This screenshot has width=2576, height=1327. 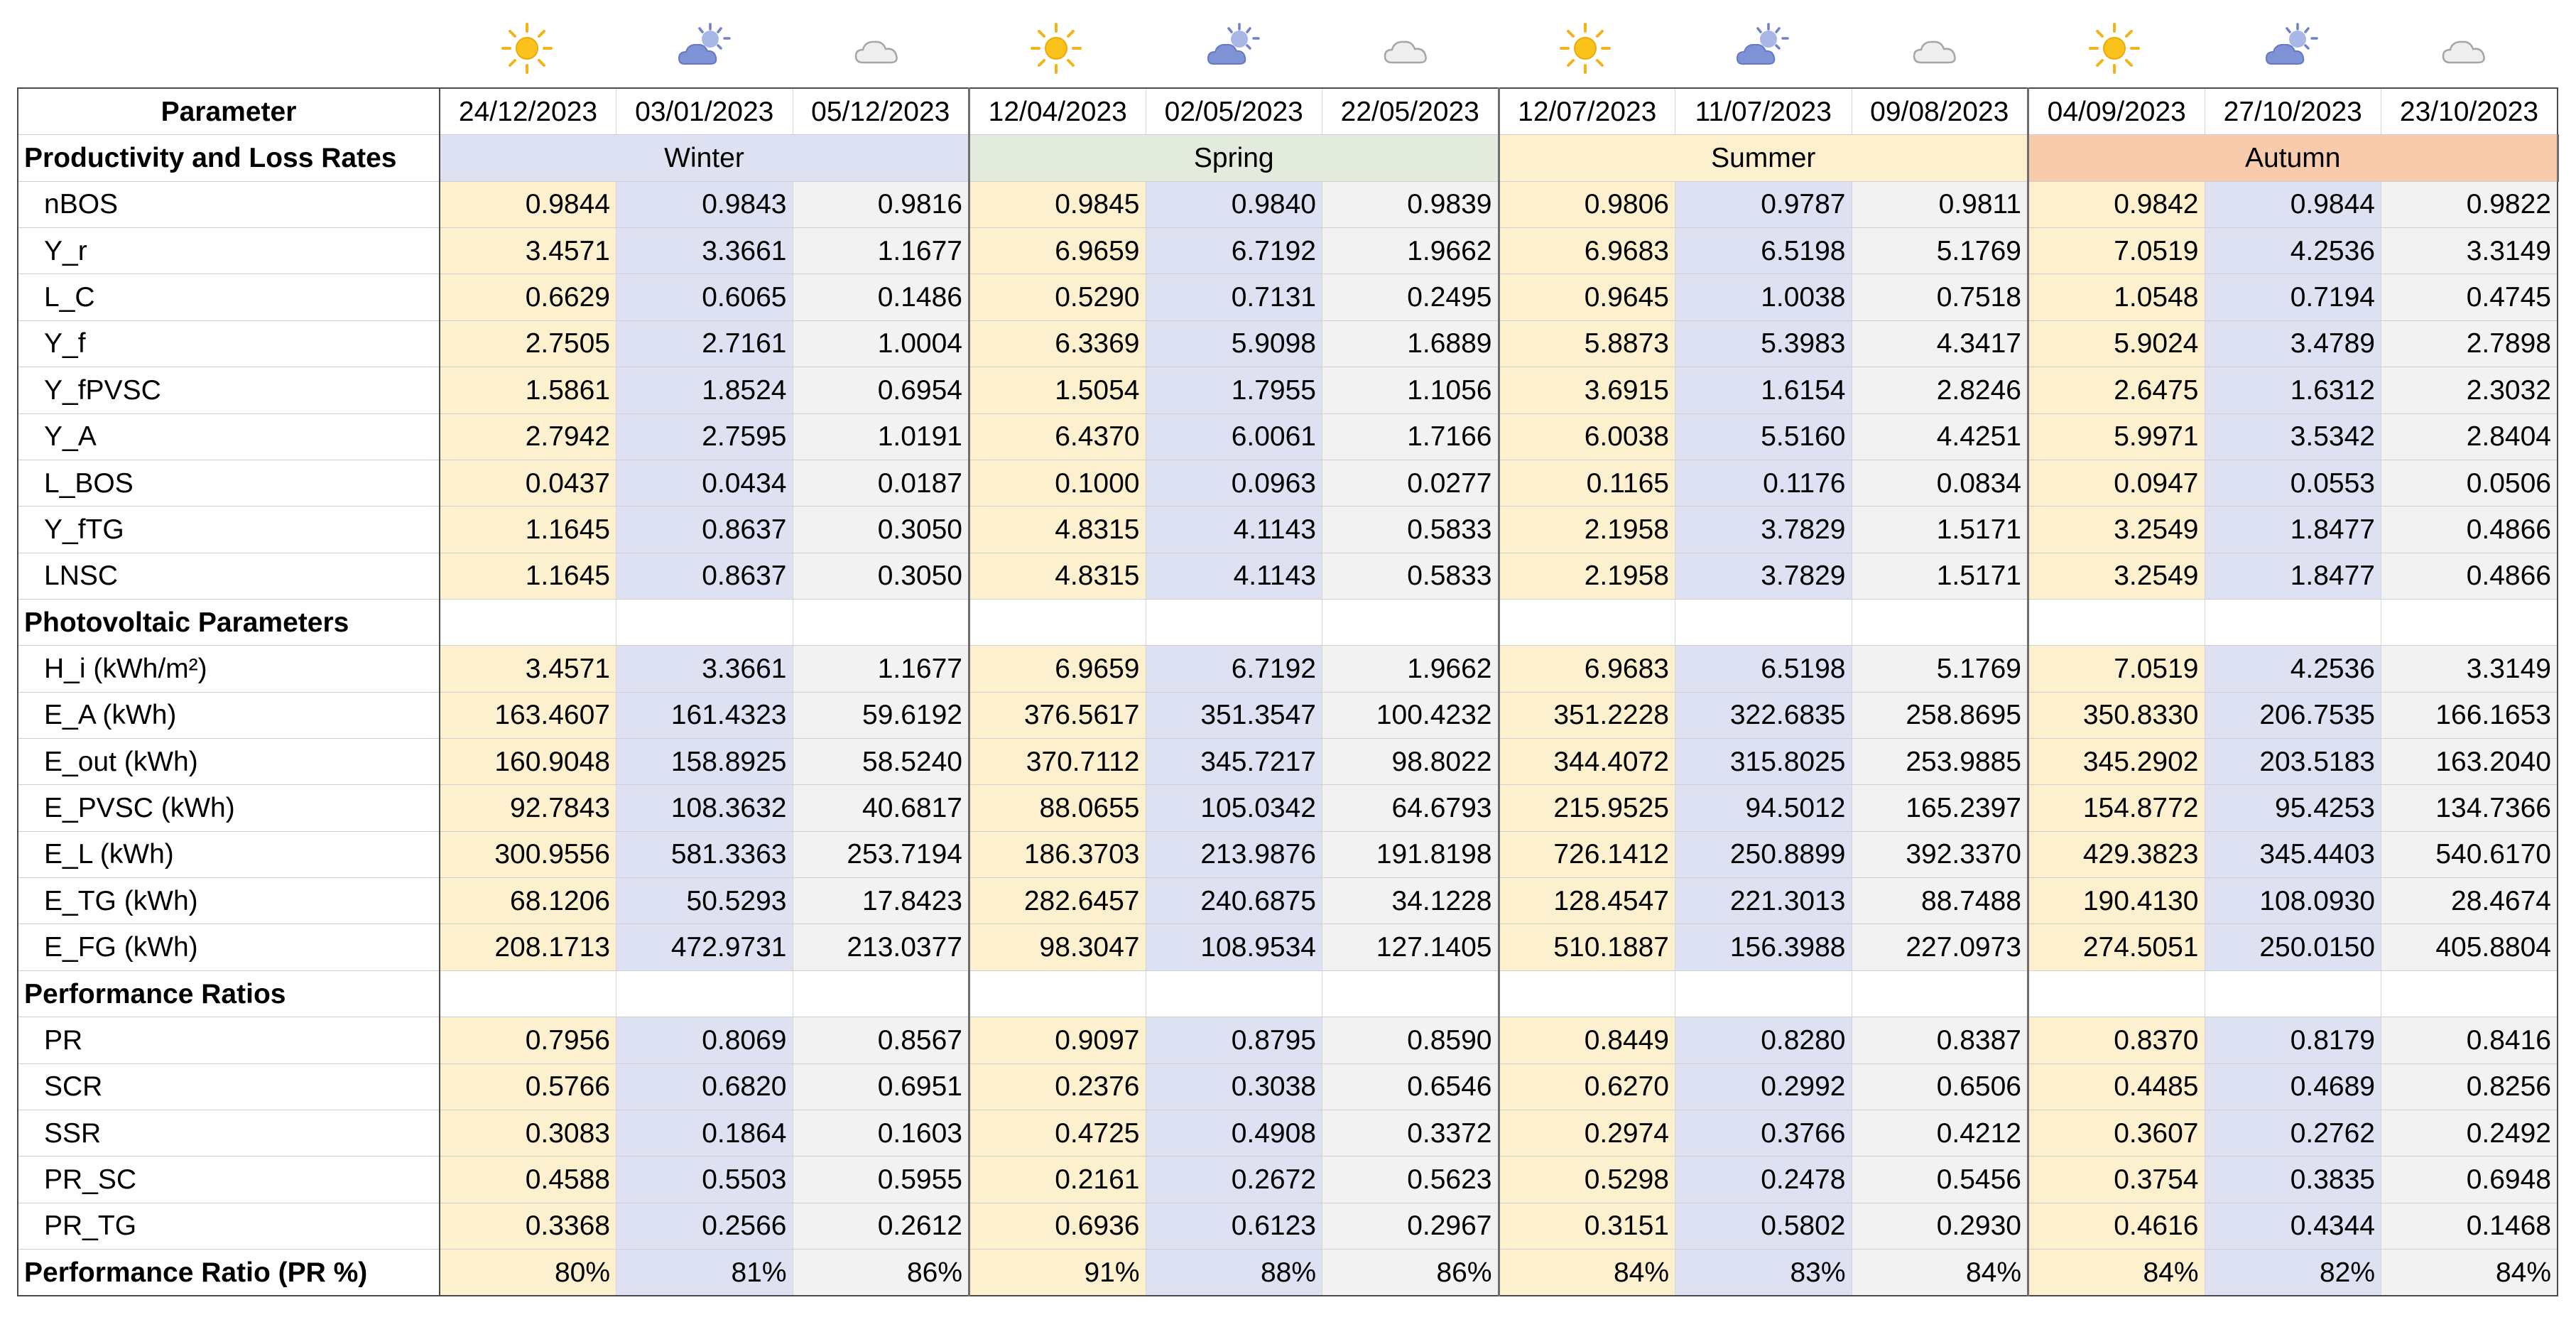 I want to click on summary-value: 80%, so click(x=528, y=1273).